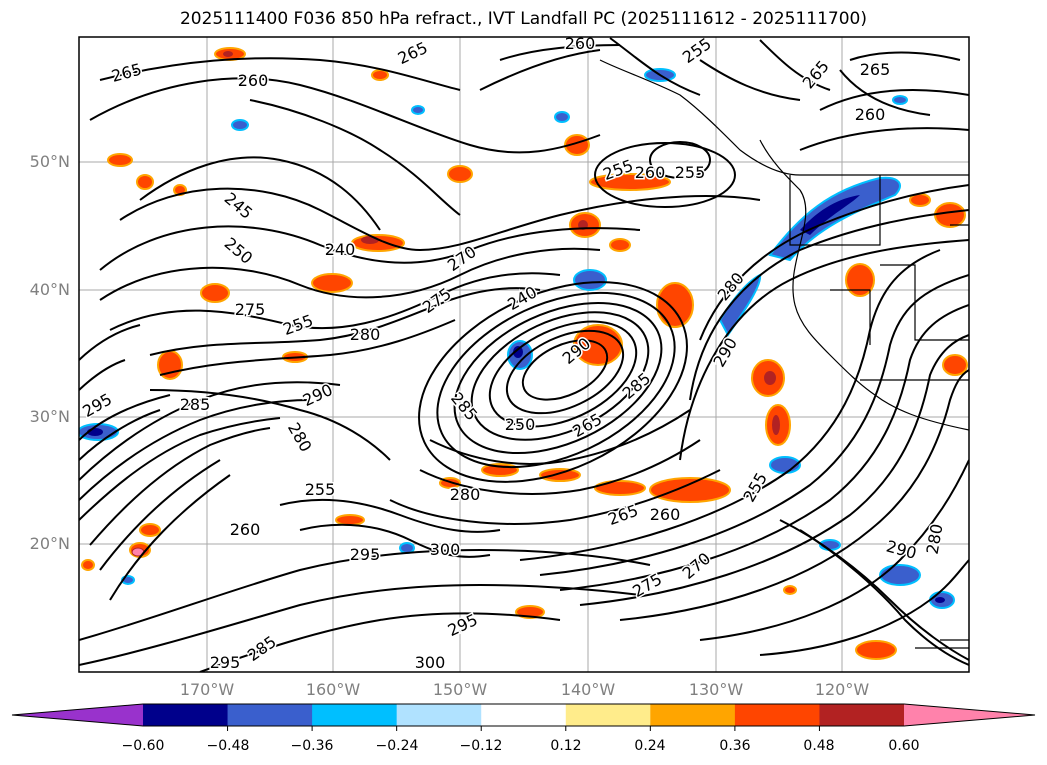 This screenshot has height=765, width=1047. What do you see at coordinates (819, 746) in the screenshot?
I see `colorbar-tick-label: 0.48` at bounding box center [819, 746].